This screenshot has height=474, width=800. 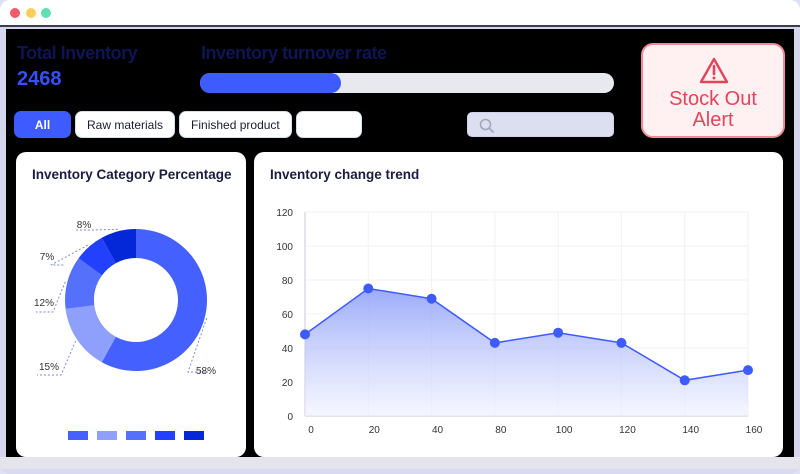 I want to click on y-axis-tick-label: 60, so click(x=288, y=315).